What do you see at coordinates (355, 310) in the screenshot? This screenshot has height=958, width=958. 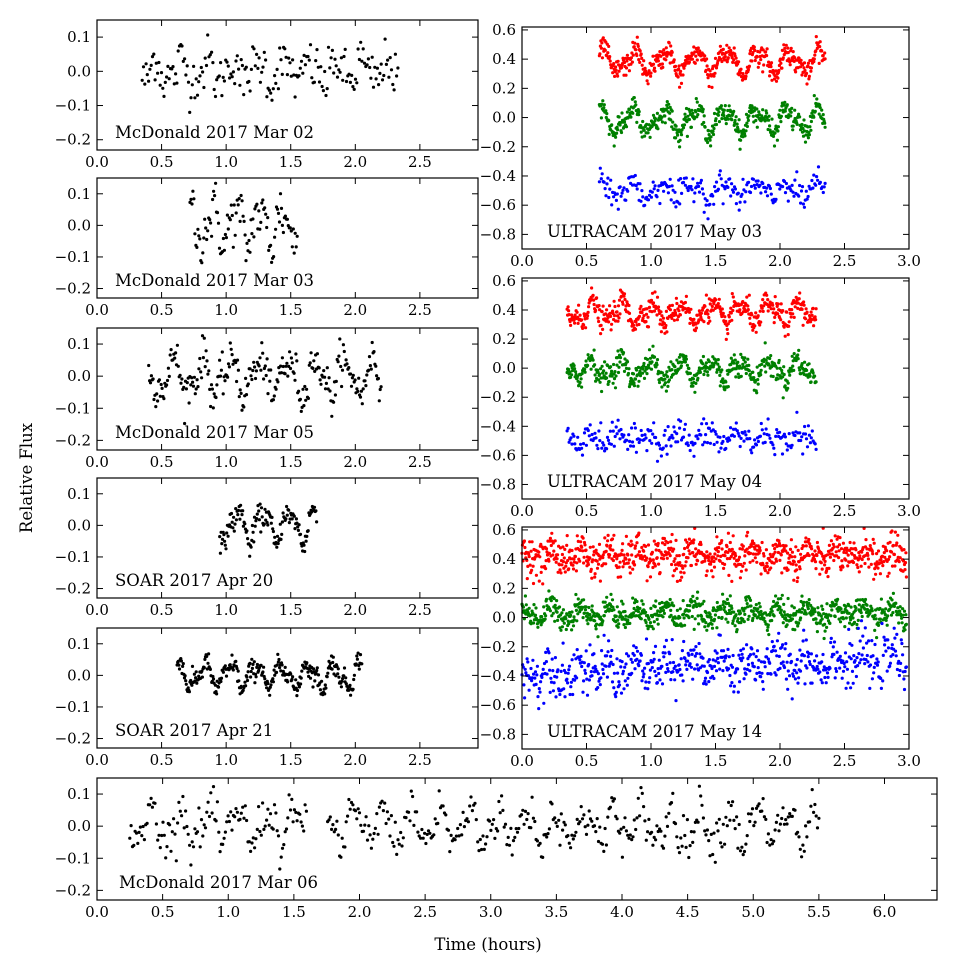 I see `x-tick-label: 2.0` at bounding box center [355, 310].